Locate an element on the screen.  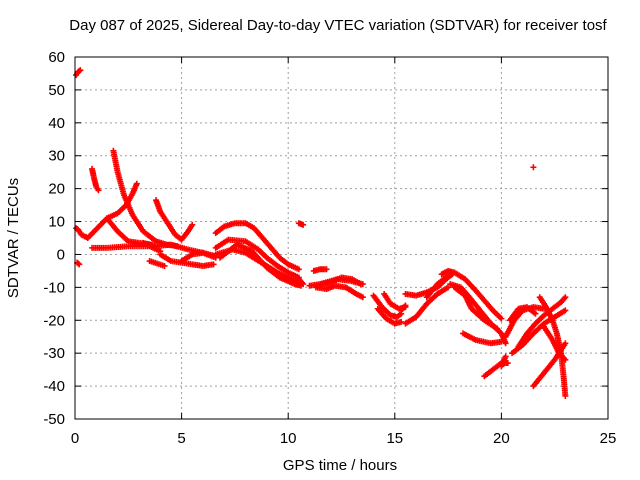
y-tick-label: 10 is located at coordinates (56, 222).